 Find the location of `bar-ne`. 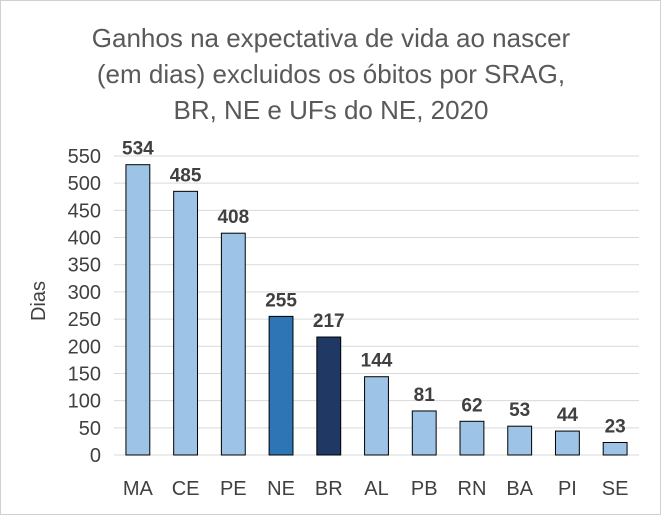

bar-ne is located at coordinates (281, 385).